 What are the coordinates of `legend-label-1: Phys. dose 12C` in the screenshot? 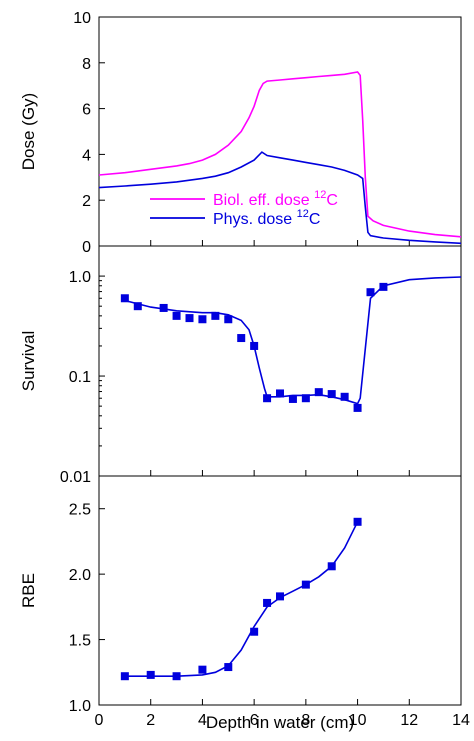 It's located at (266, 218).